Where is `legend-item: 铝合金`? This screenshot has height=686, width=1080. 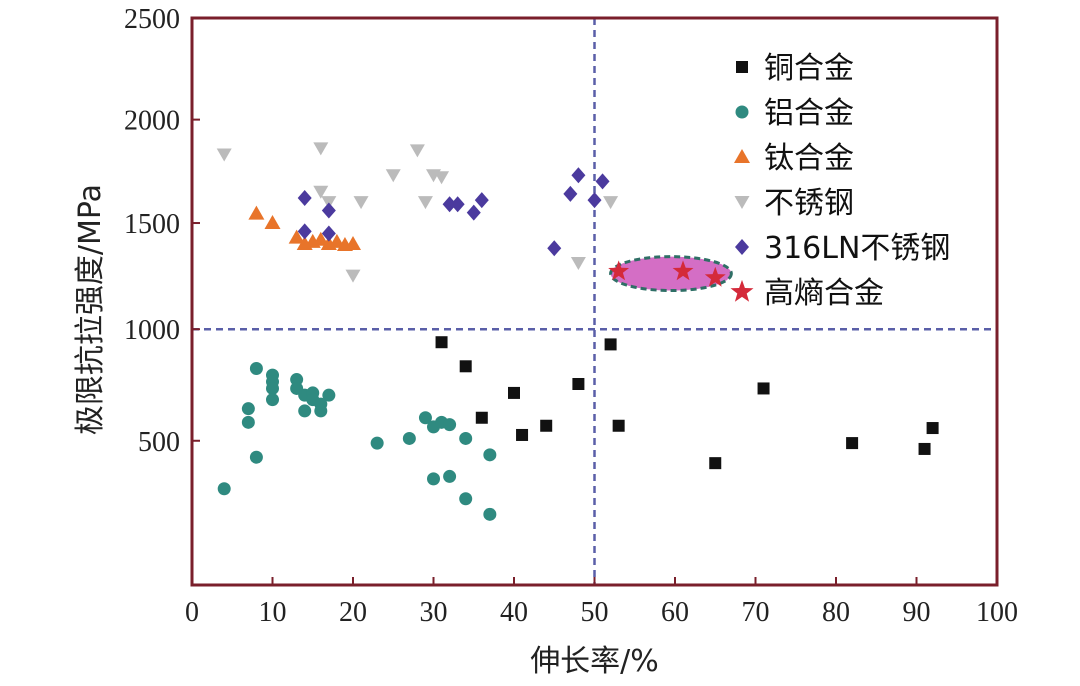 legend-item: 铝合金 is located at coordinates (794, 113).